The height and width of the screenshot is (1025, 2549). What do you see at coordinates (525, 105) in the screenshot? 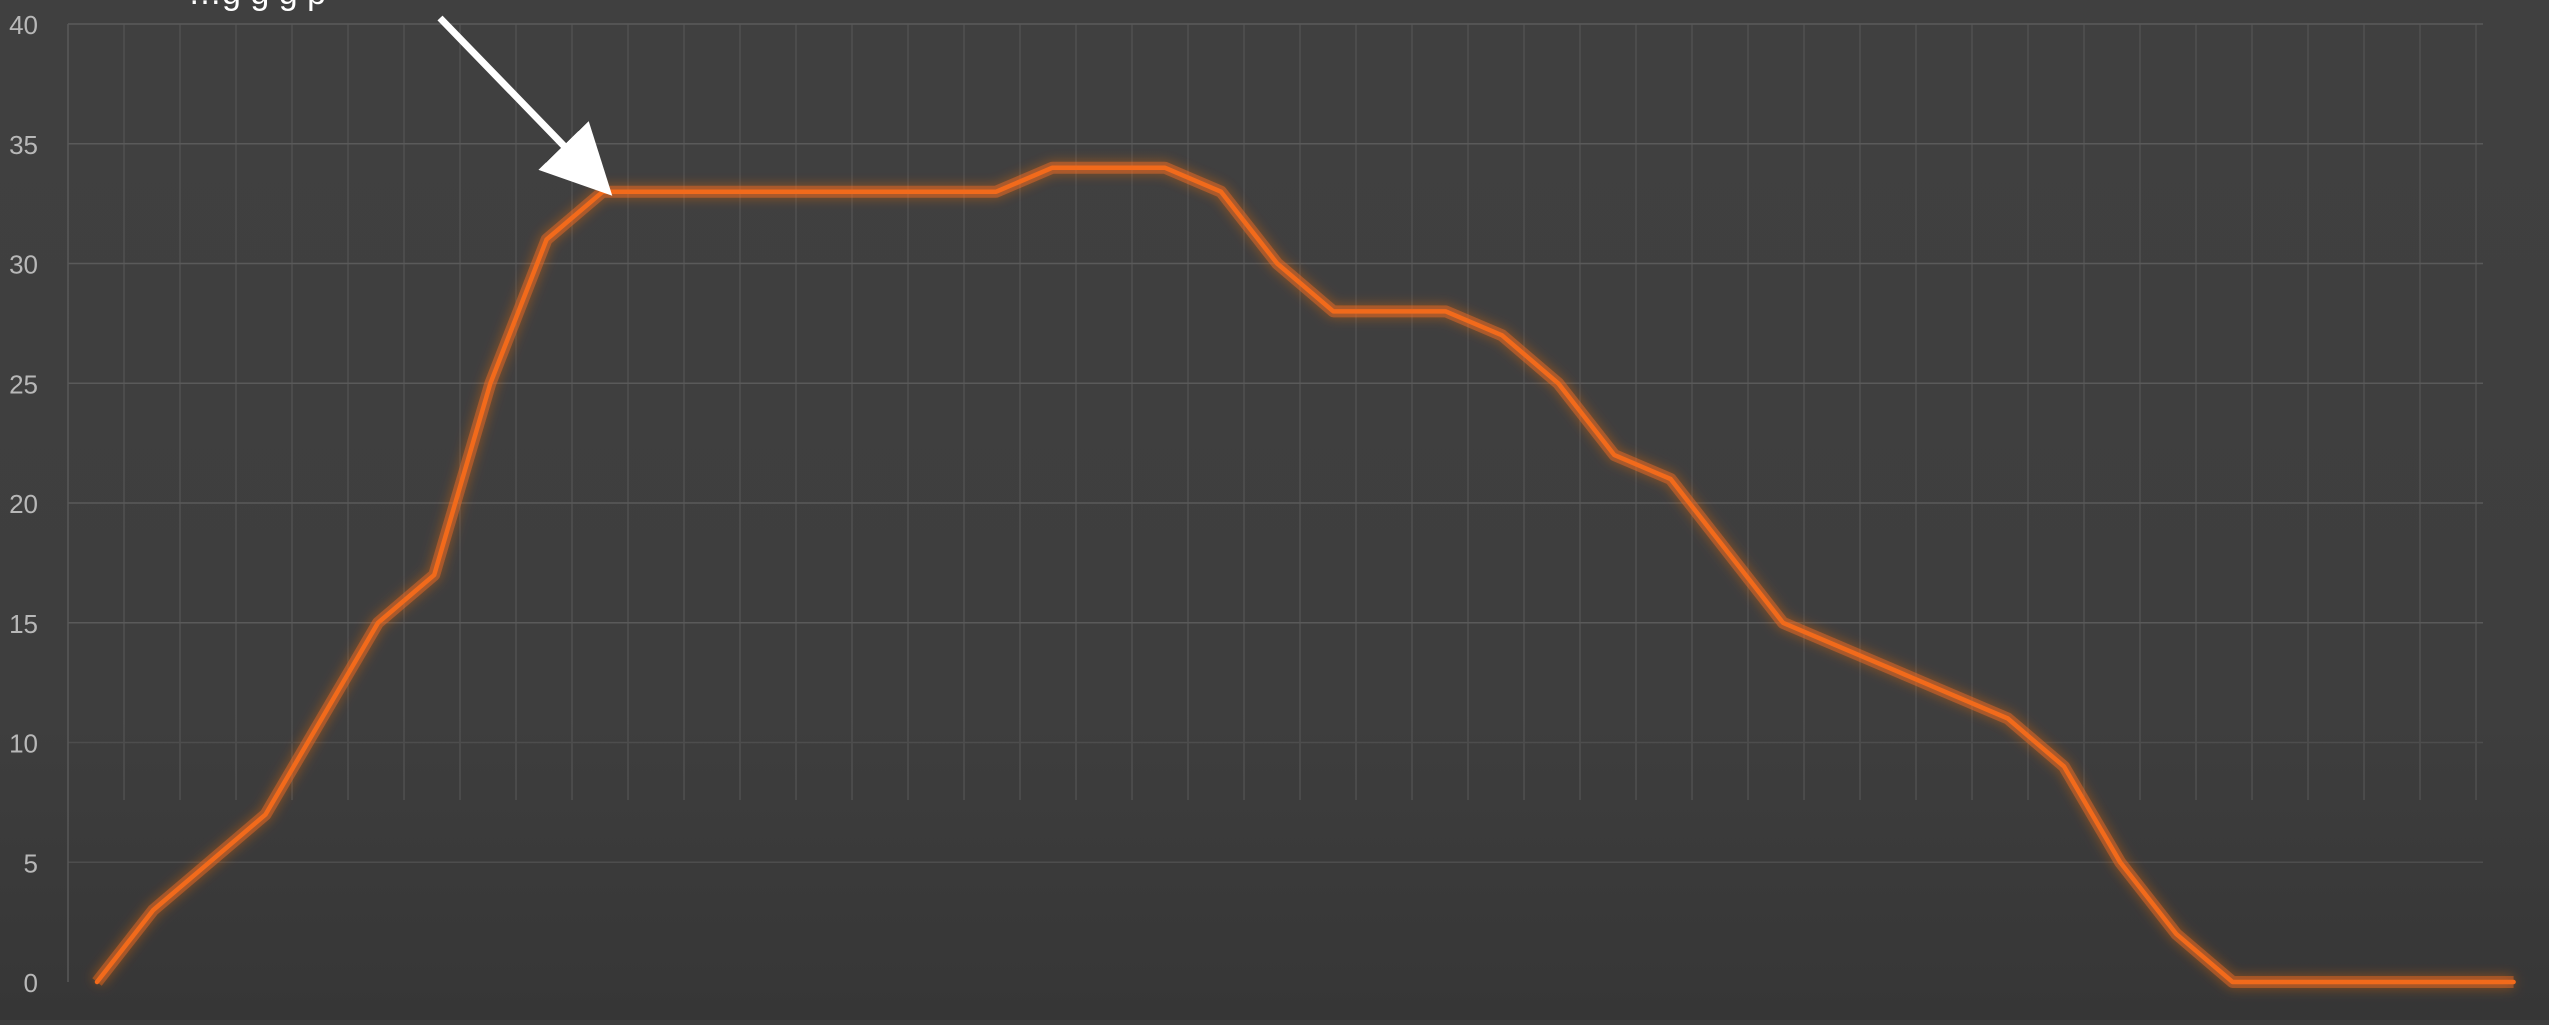
I see `annotation-arrow` at bounding box center [525, 105].